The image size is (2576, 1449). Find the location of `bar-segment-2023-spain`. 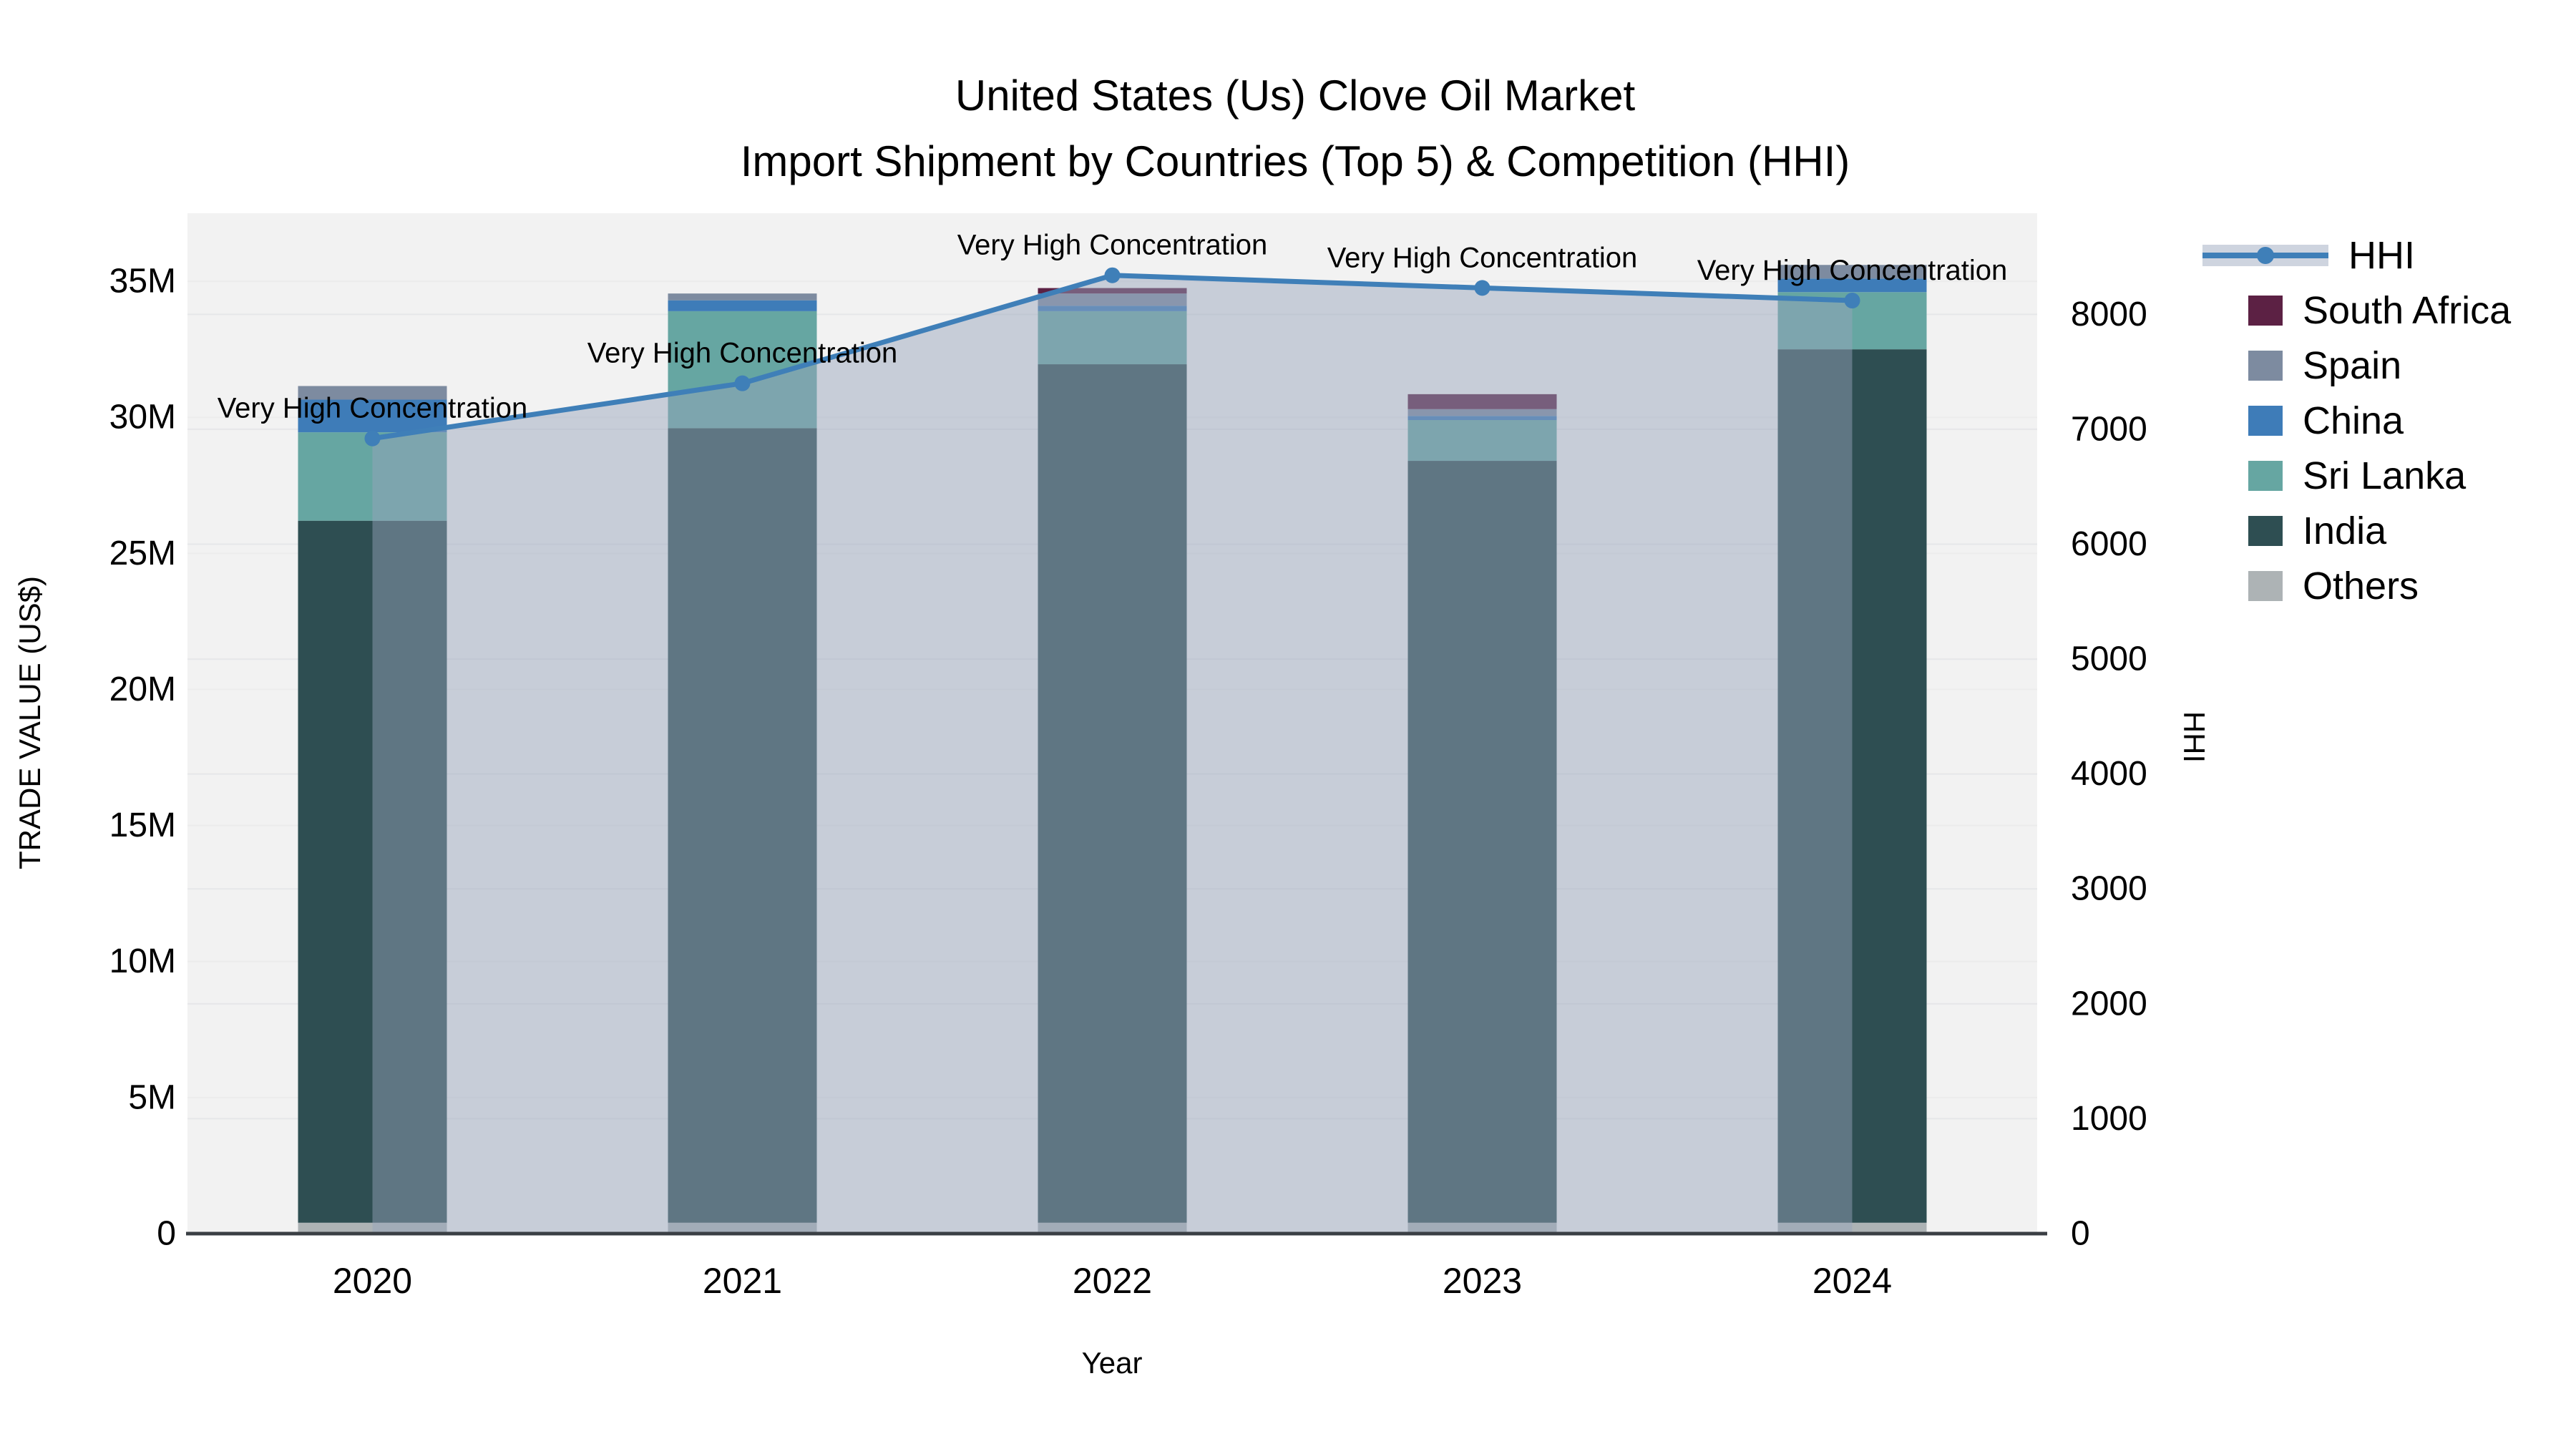

bar-segment-2023-spain is located at coordinates (1482, 412).